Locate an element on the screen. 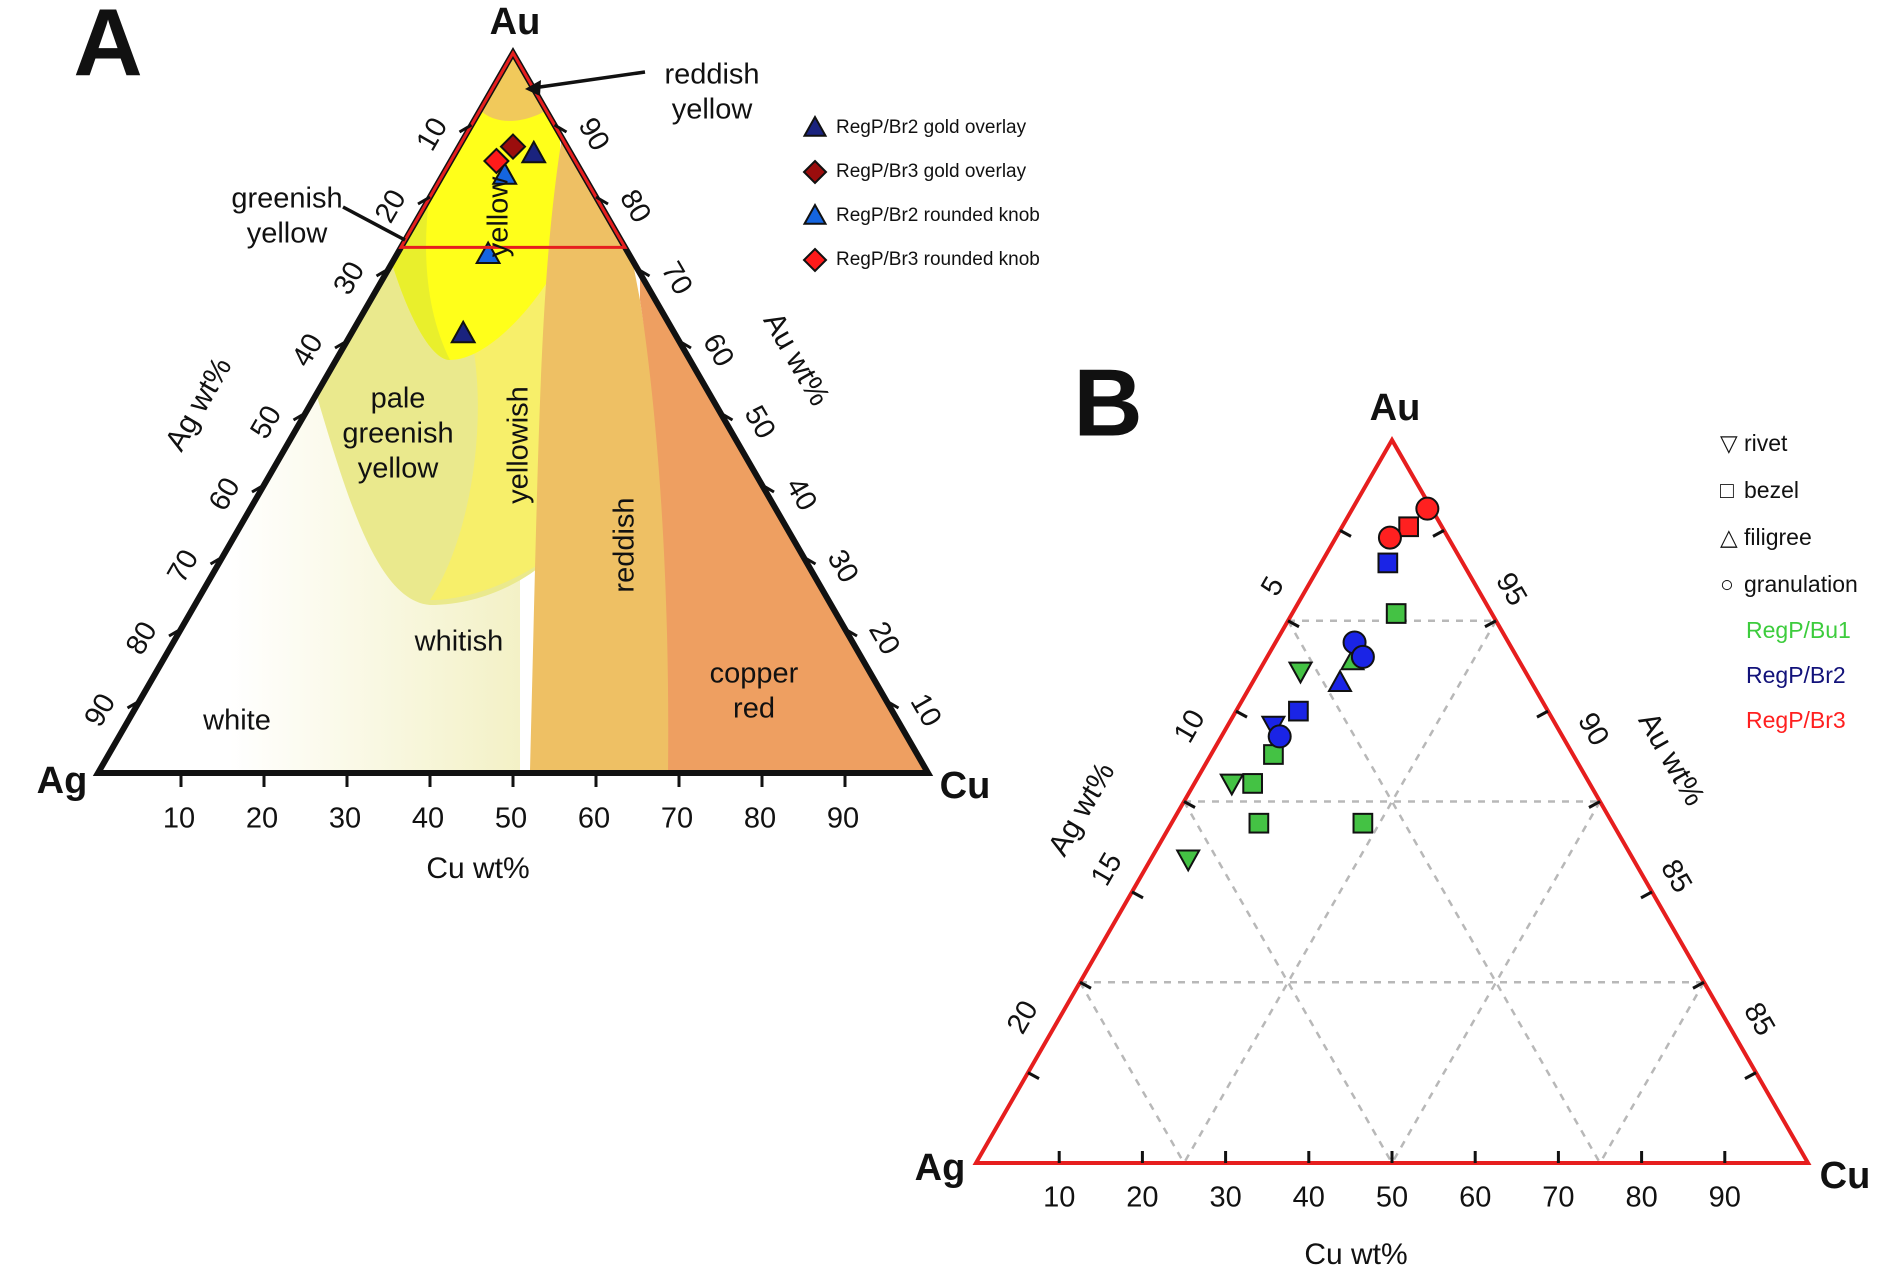 This screenshot has width=1888, height=1271. panel-b-grid-cu is located at coordinates (1340, 892).